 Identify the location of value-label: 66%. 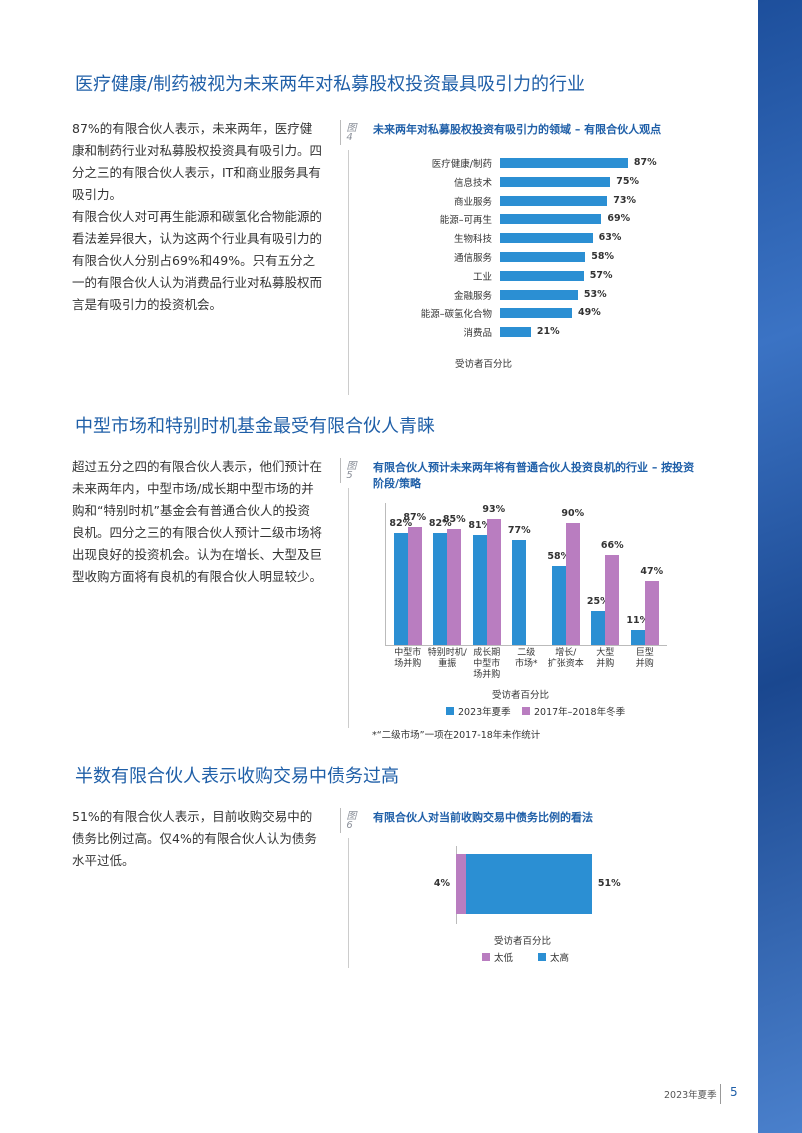
(612, 546).